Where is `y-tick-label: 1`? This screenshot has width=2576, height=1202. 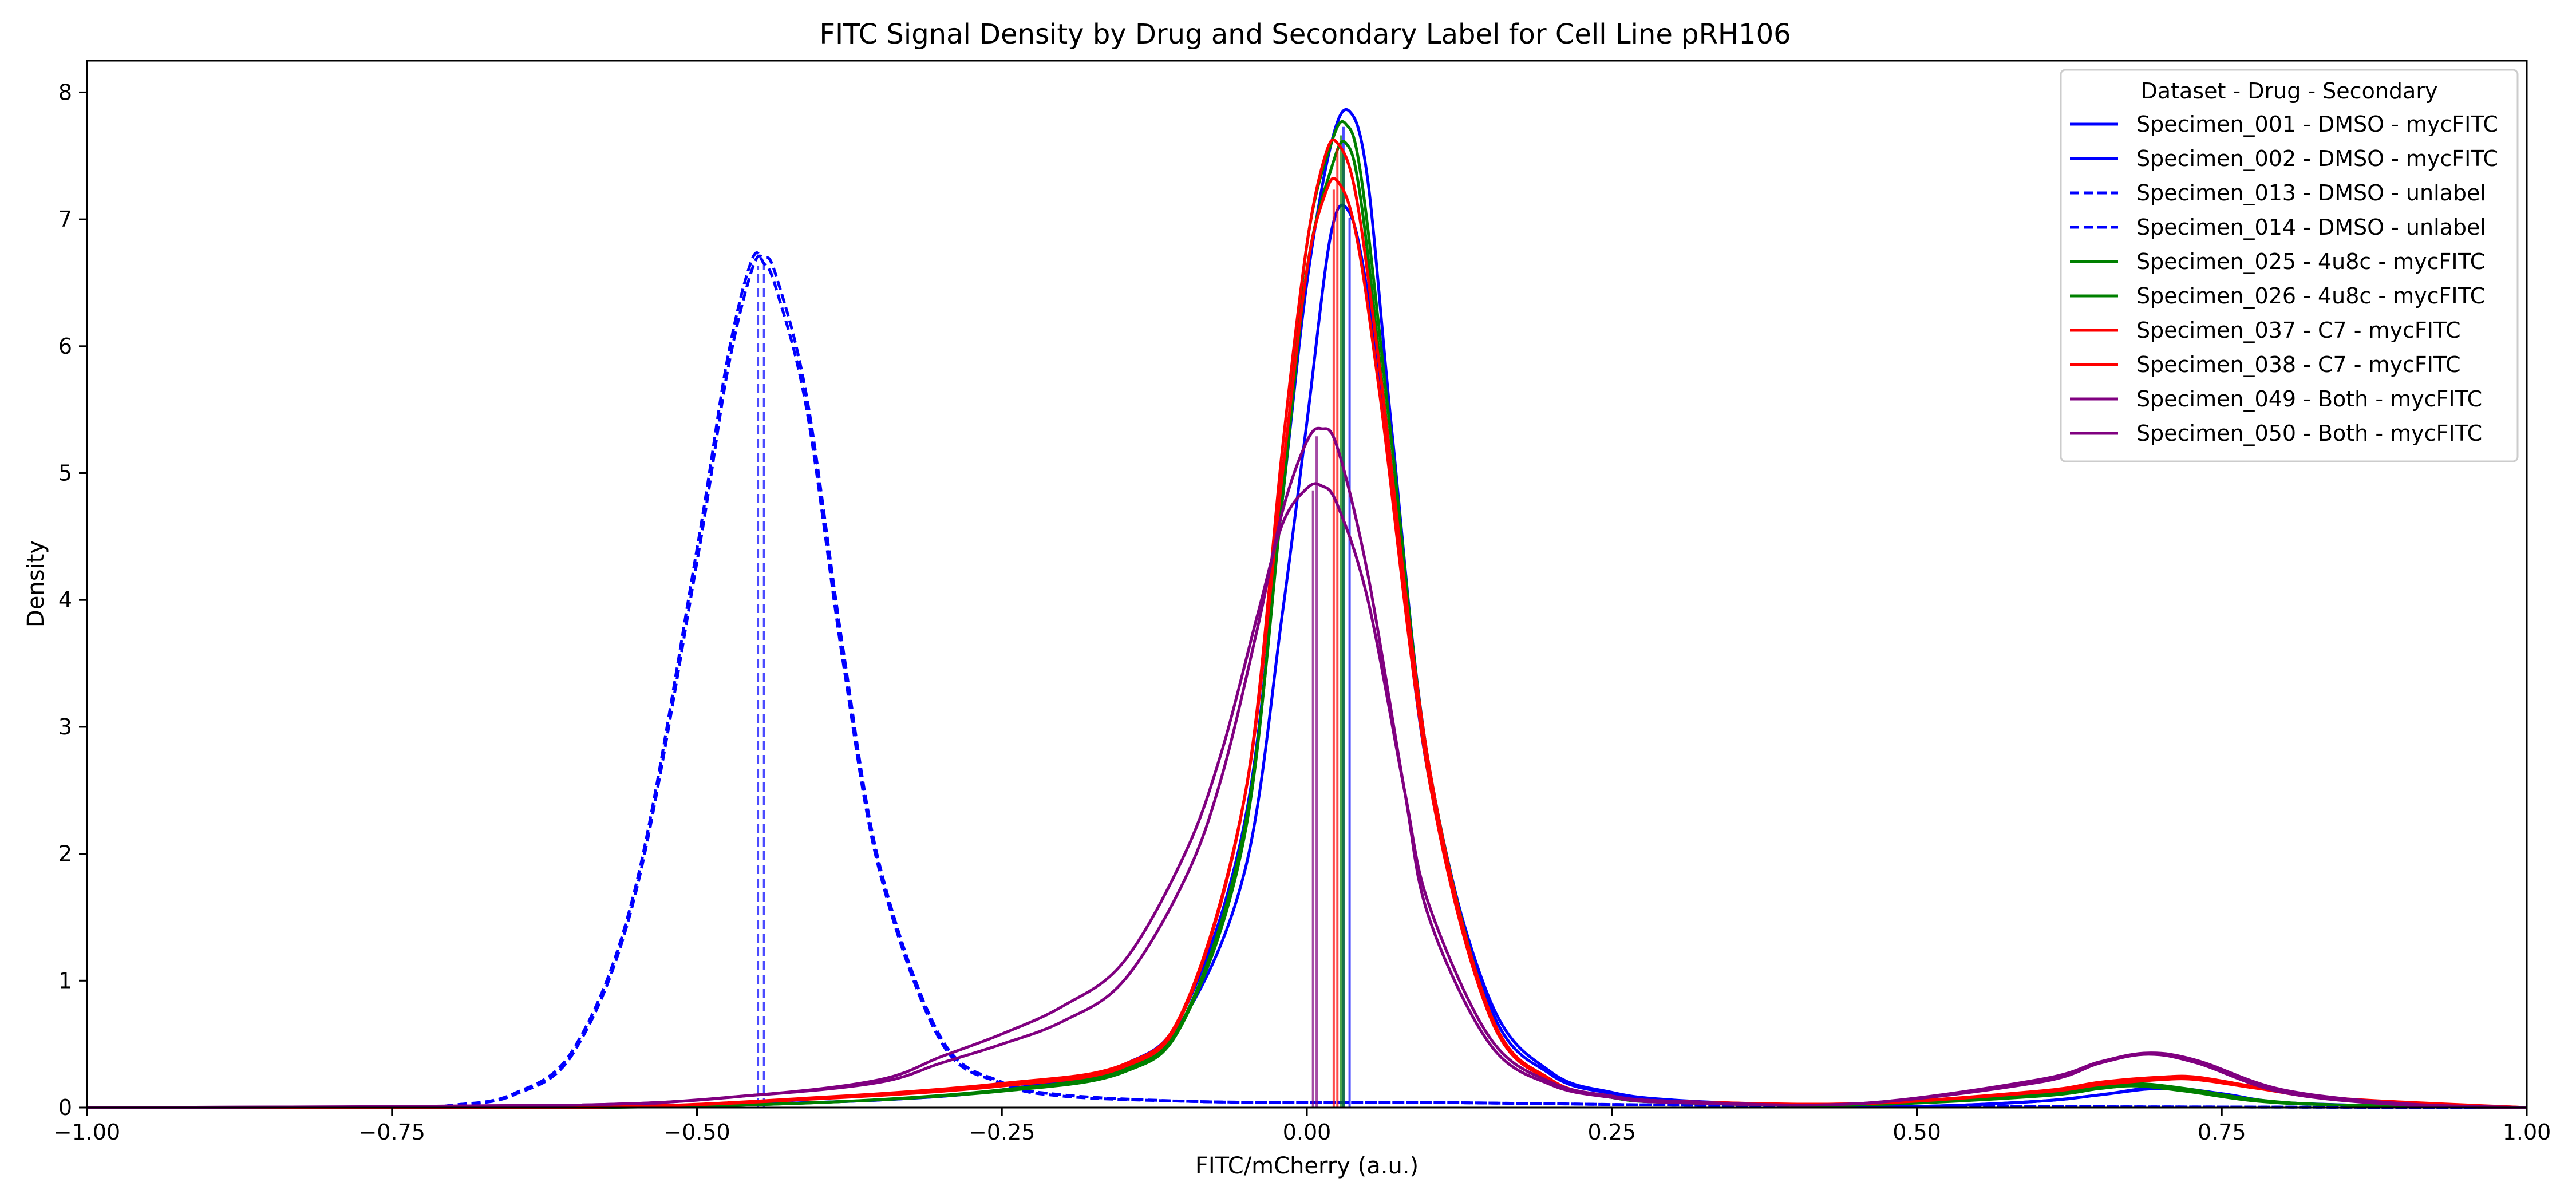 y-tick-label: 1 is located at coordinates (65, 981).